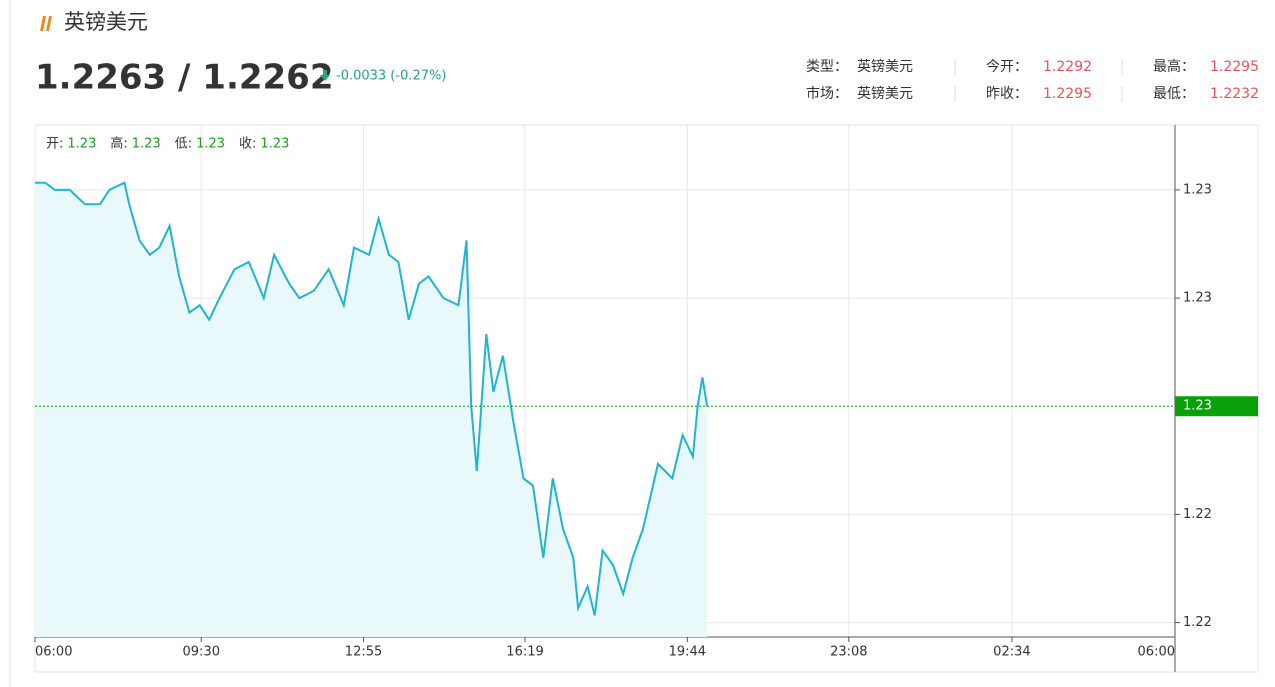 Image resolution: width=1275 pixels, height=687 pixels. What do you see at coordinates (827, 93) in the screenshot?
I see `info-label: 市场：` at bounding box center [827, 93].